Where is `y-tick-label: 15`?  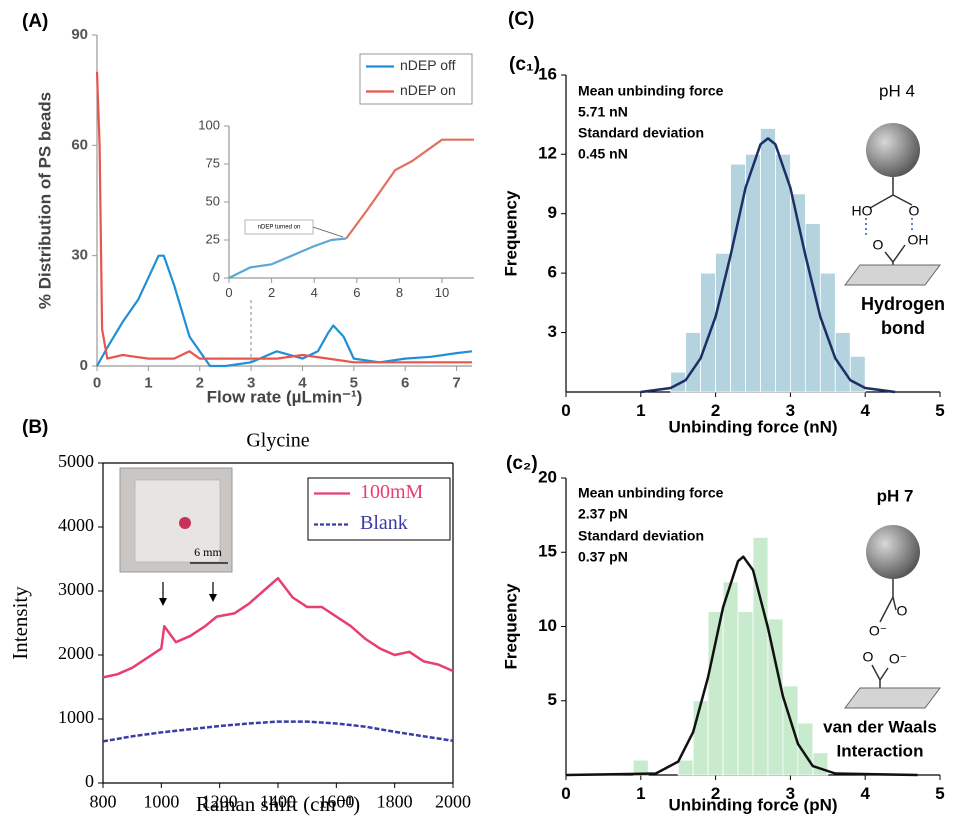
y-tick-label: 15 is located at coordinates (547, 551).